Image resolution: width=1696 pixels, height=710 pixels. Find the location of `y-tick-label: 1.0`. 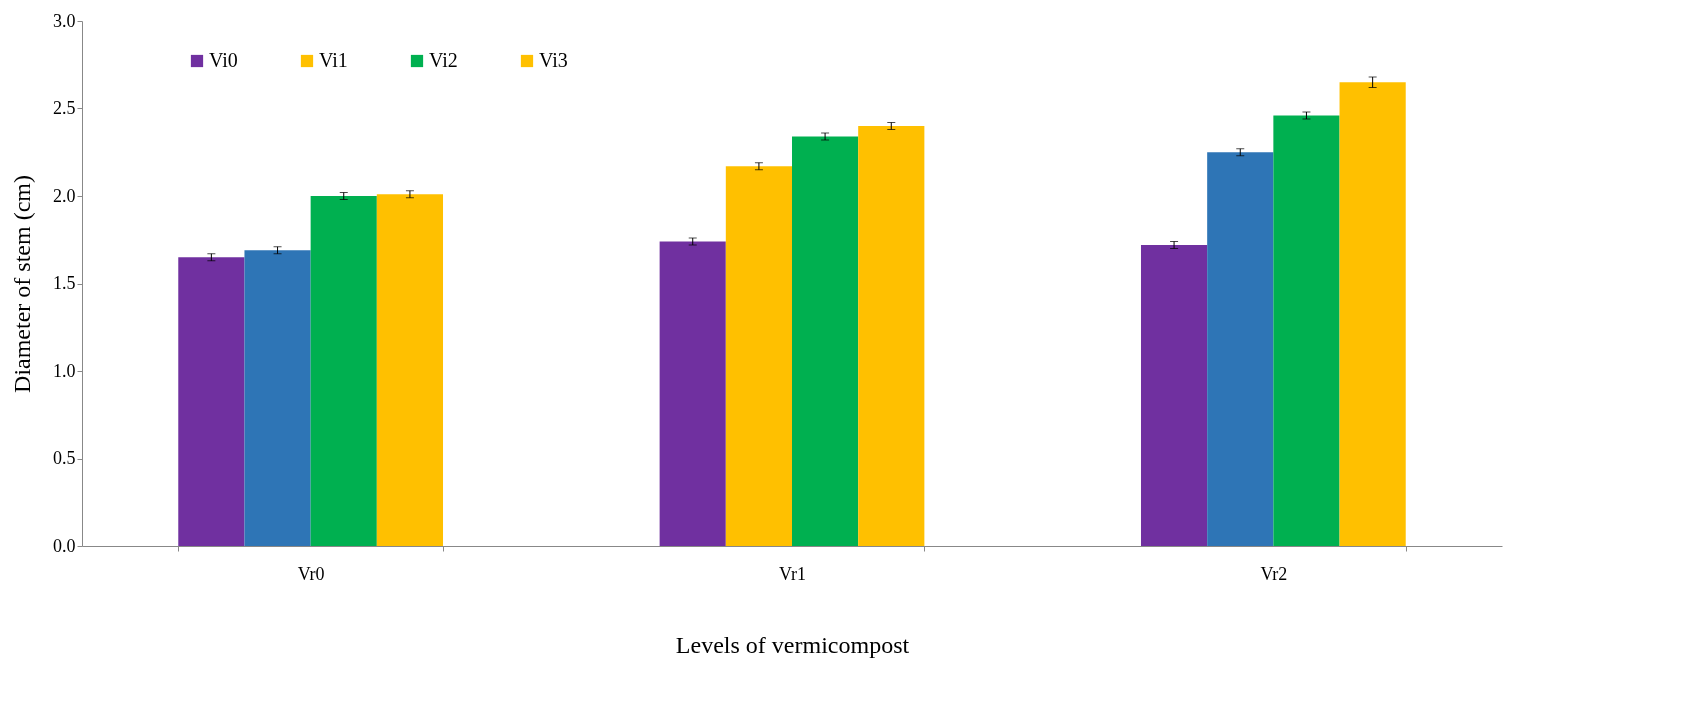

y-tick-label: 1.0 is located at coordinates (64, 370).